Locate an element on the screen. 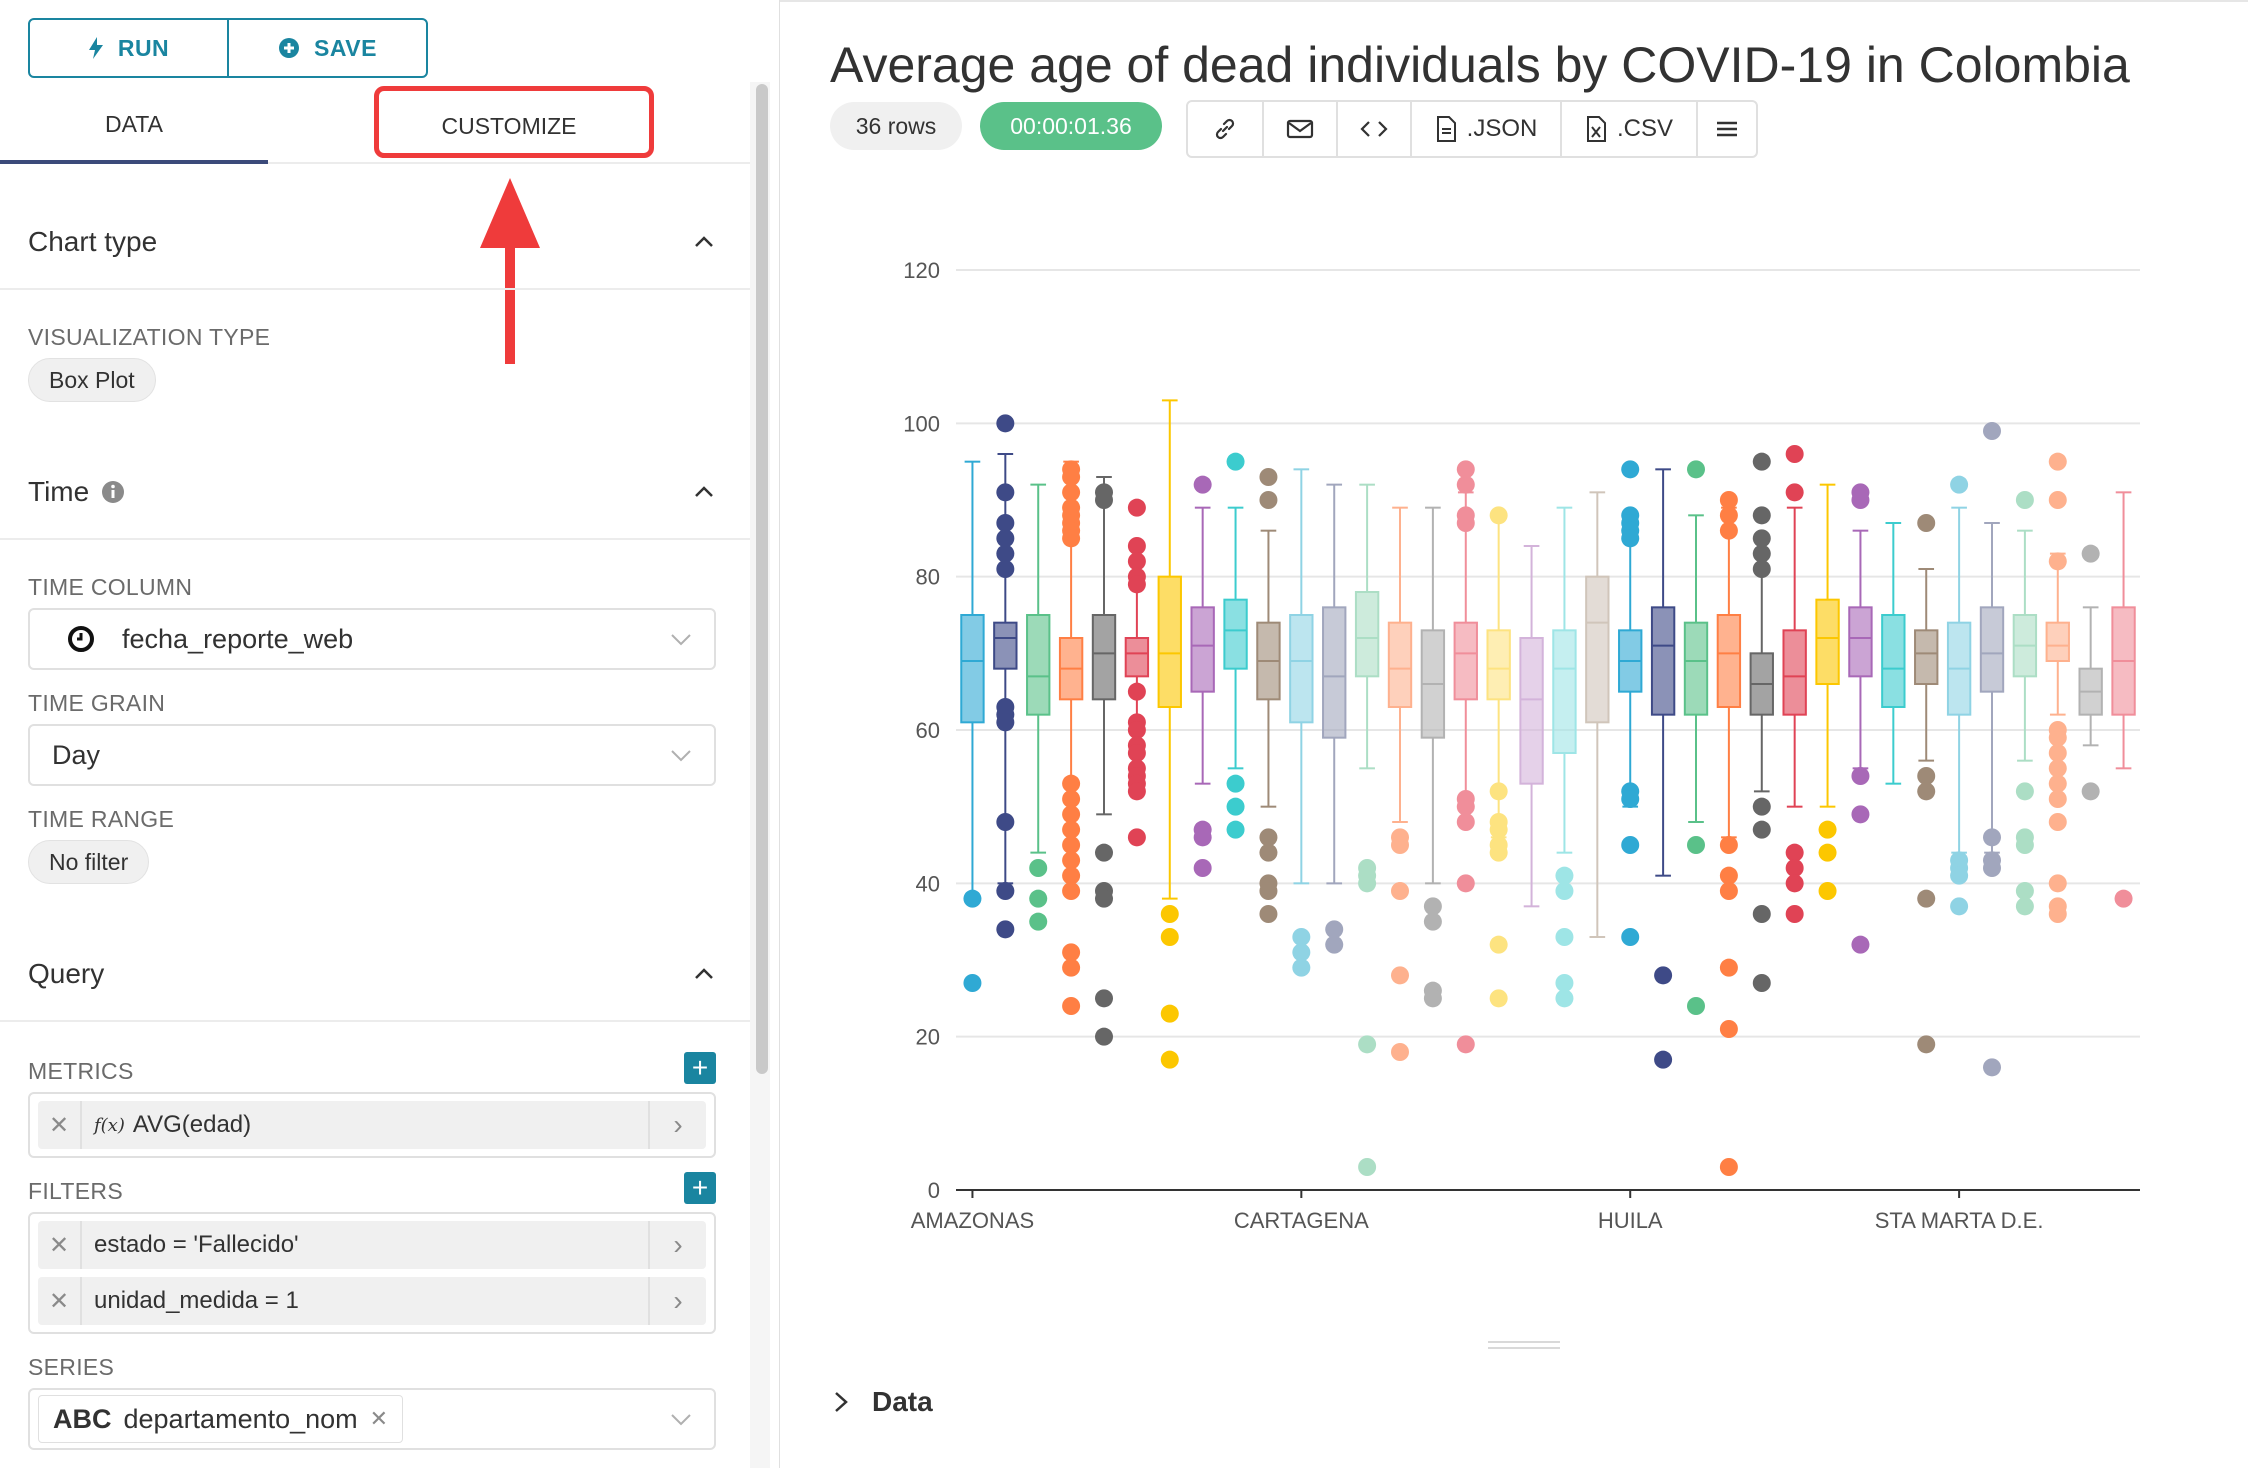  series-tag: ABC departamento_nom ✕ is located at coordinates (221, 1419).